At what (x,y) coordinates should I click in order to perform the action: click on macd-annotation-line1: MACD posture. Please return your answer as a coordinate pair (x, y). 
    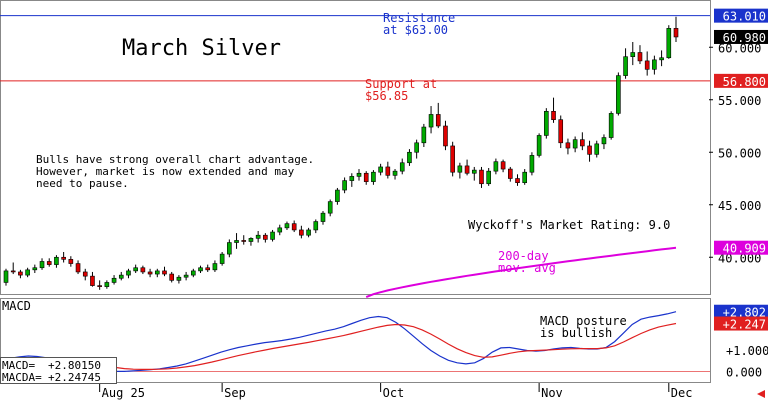
    Looking at the image, I should click on (583, 321).